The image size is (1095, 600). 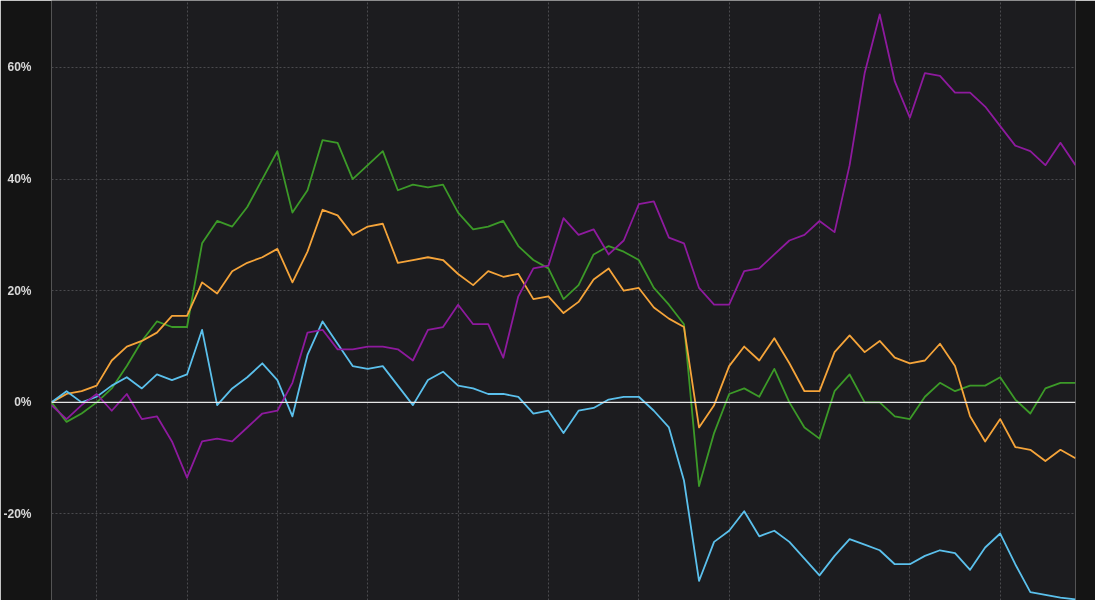 What do you see at coordinates (19, 67) in the screenshot?
I see `y-tick-label: 60%` at bounding box center [19, 67].